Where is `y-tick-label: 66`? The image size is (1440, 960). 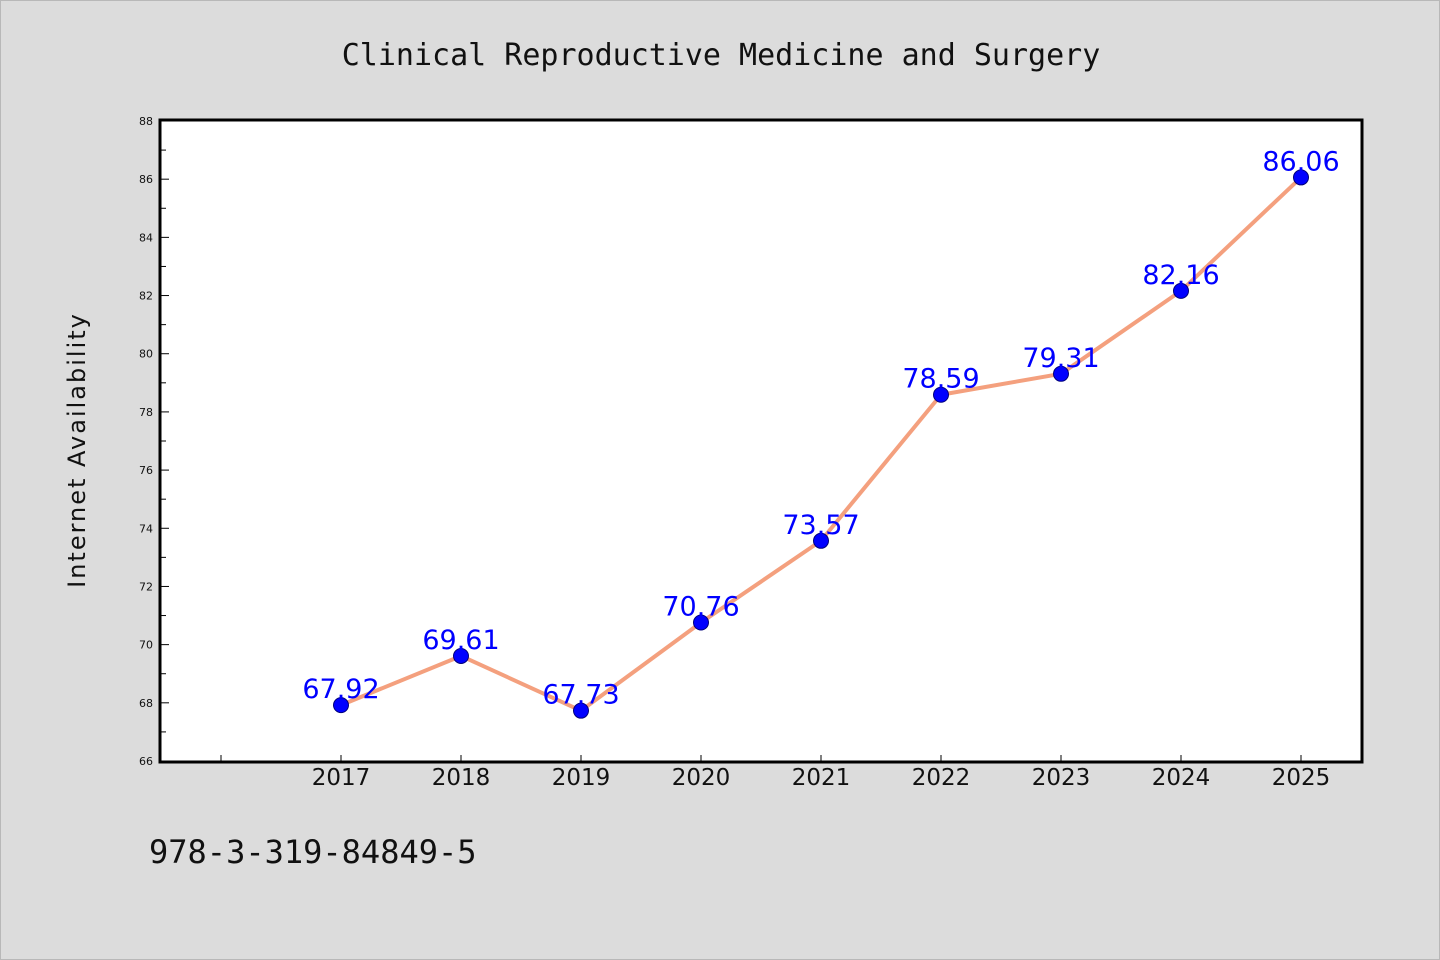 y-tick-label: 66 is located at coordinates (146, 761).